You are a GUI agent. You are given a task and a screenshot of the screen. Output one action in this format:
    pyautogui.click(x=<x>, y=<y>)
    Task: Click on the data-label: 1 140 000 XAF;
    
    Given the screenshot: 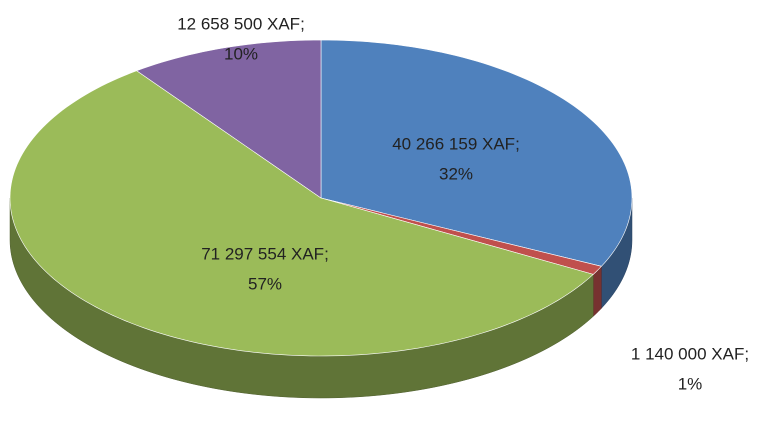 What is the action you would take?
    pyautogui.click(x=690, y=353)
    